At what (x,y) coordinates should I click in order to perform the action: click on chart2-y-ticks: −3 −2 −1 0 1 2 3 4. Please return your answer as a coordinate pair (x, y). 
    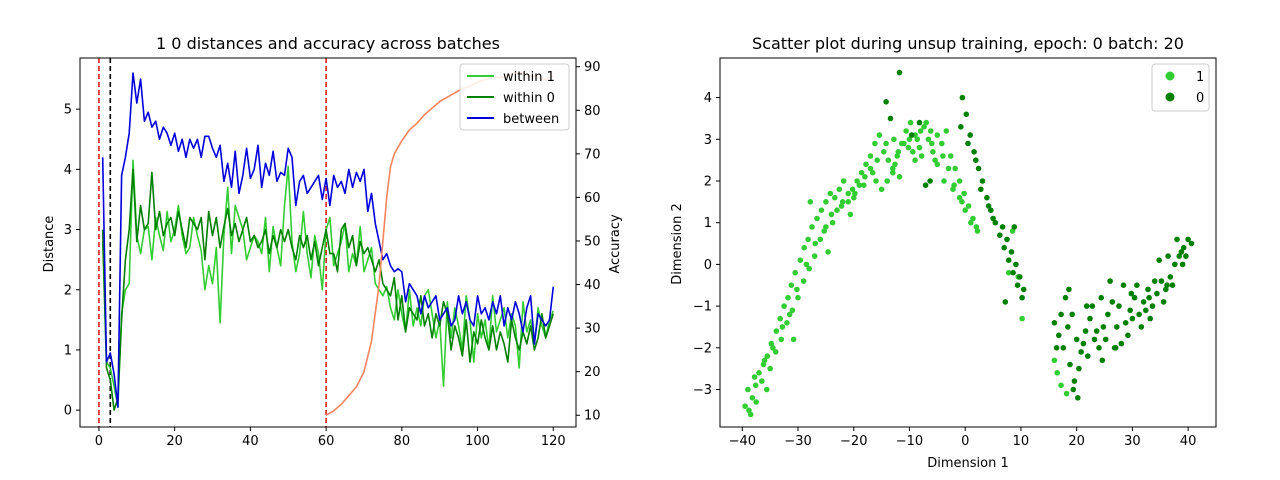
    Looking at the image, I should click on (706, 244).